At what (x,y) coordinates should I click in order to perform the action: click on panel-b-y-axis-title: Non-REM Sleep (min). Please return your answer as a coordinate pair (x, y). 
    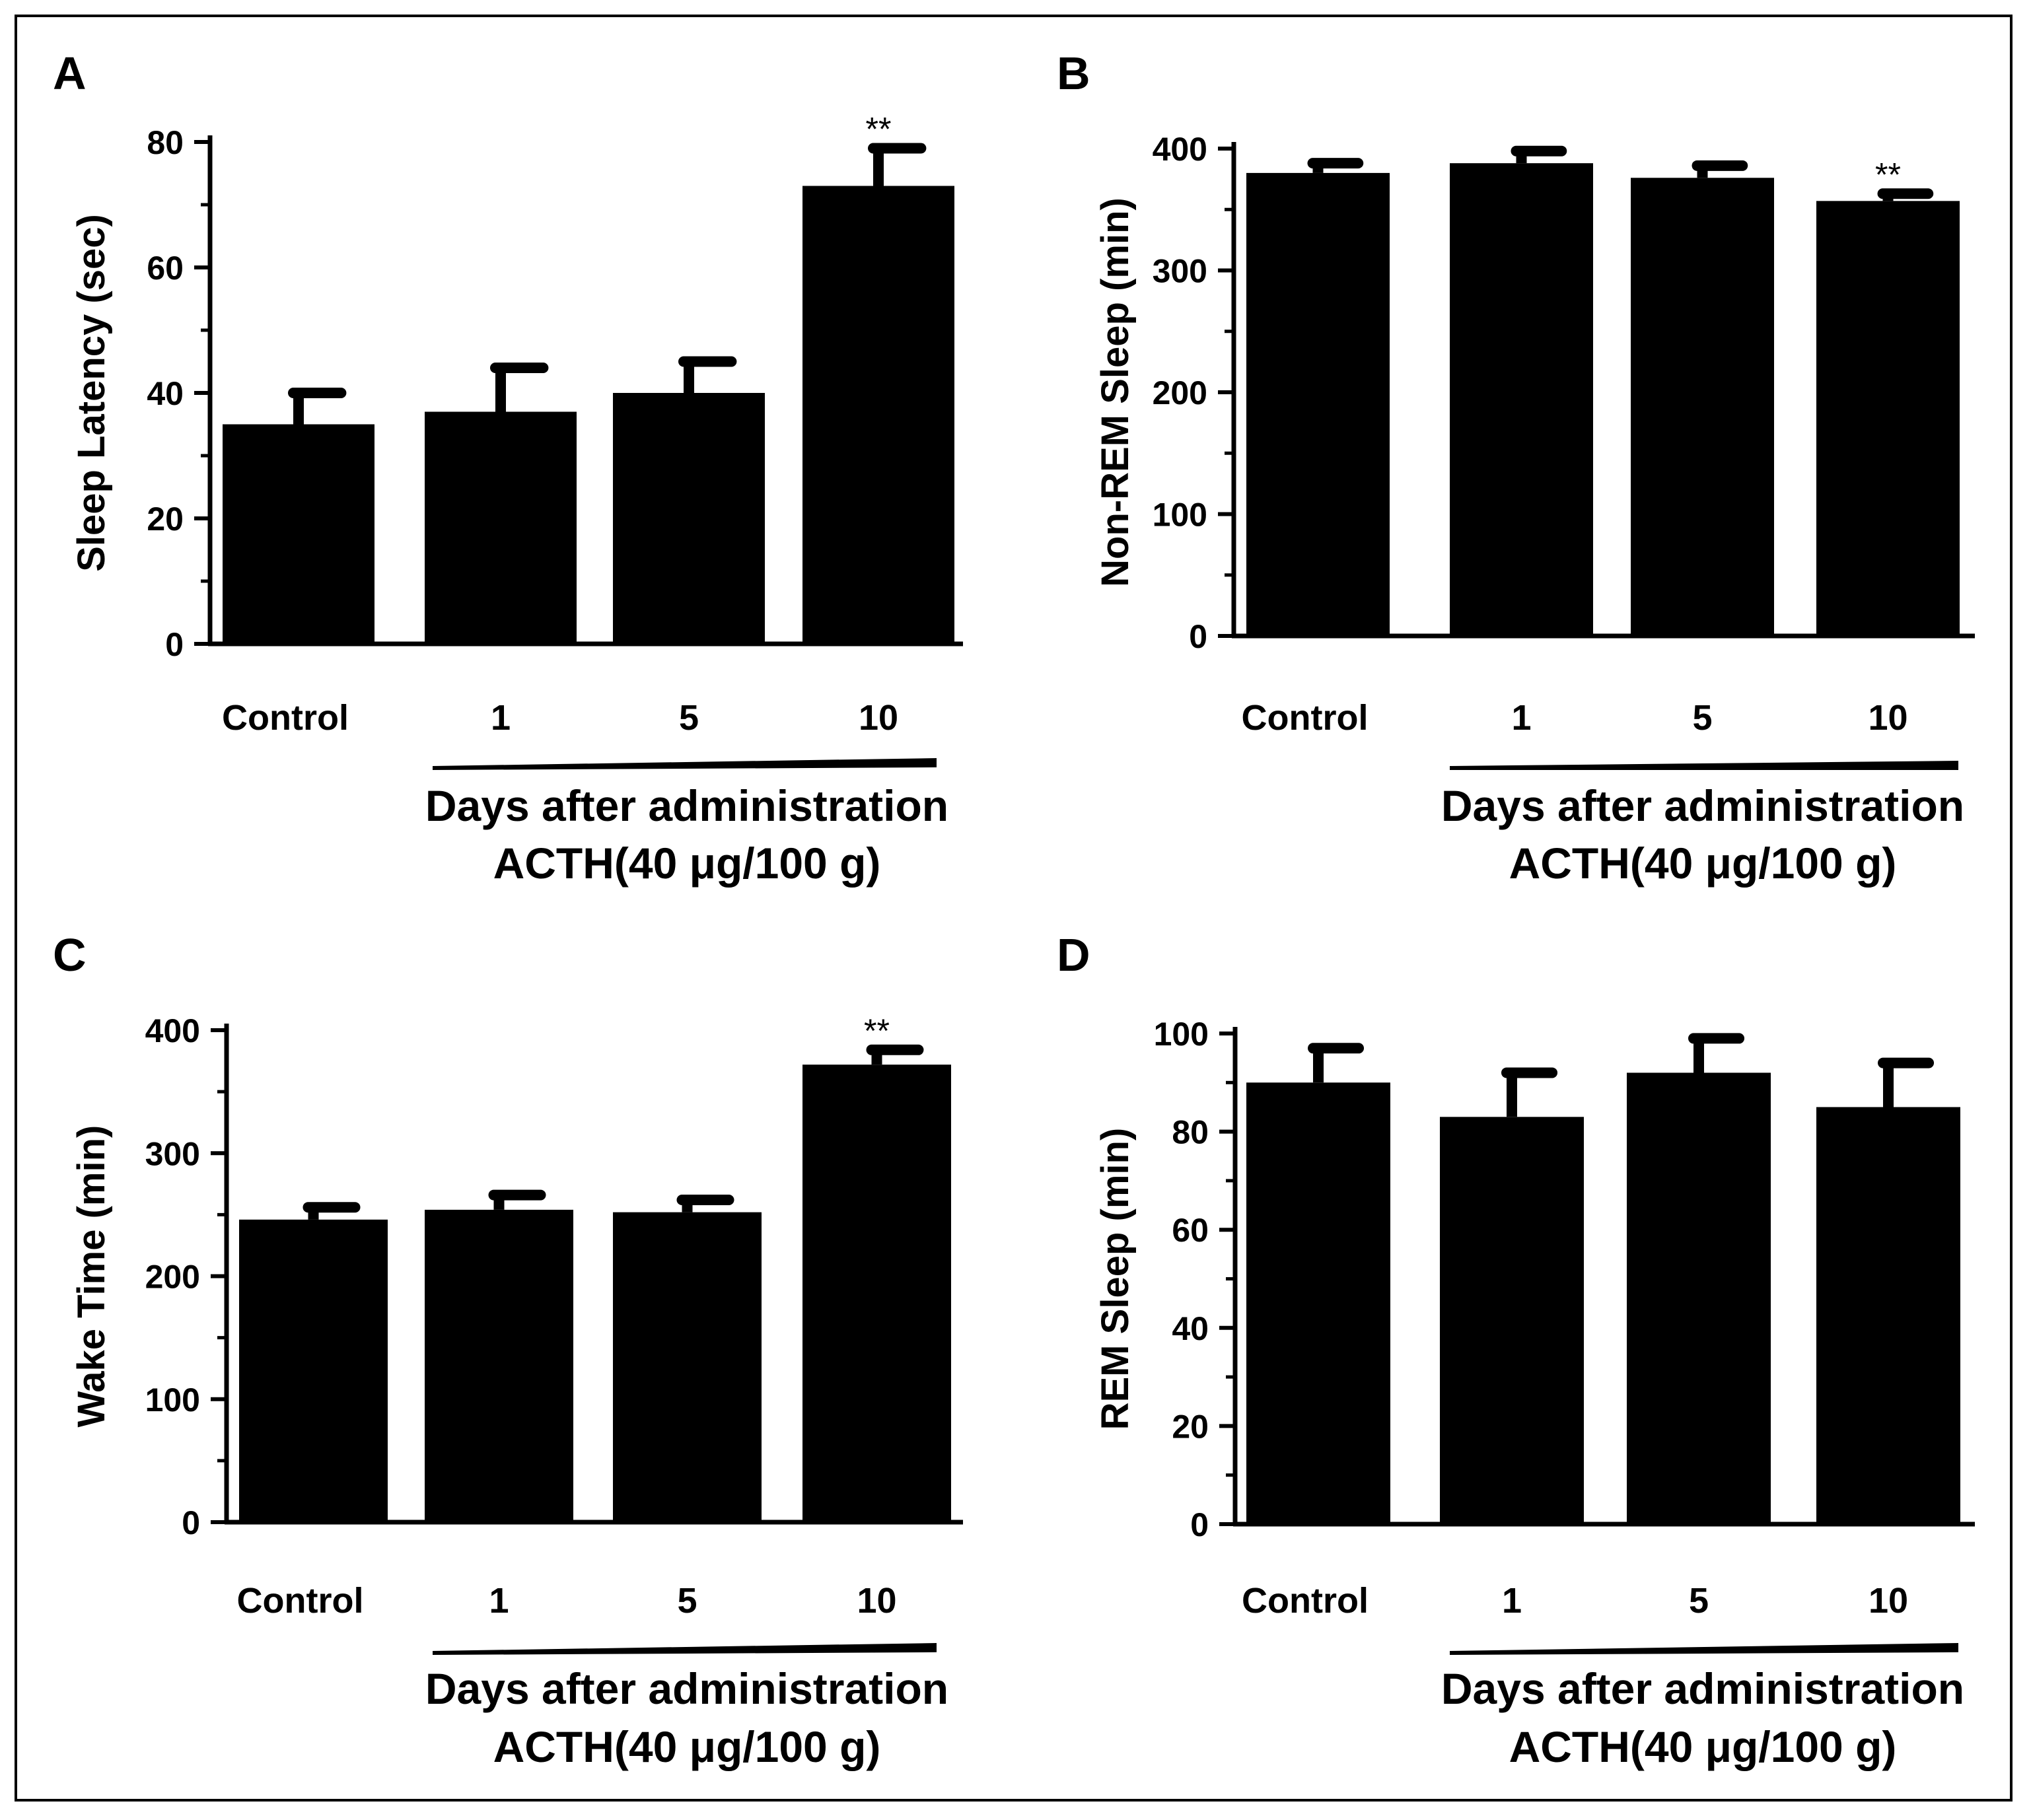
    Looking at the image, I should click on (1115, 392).